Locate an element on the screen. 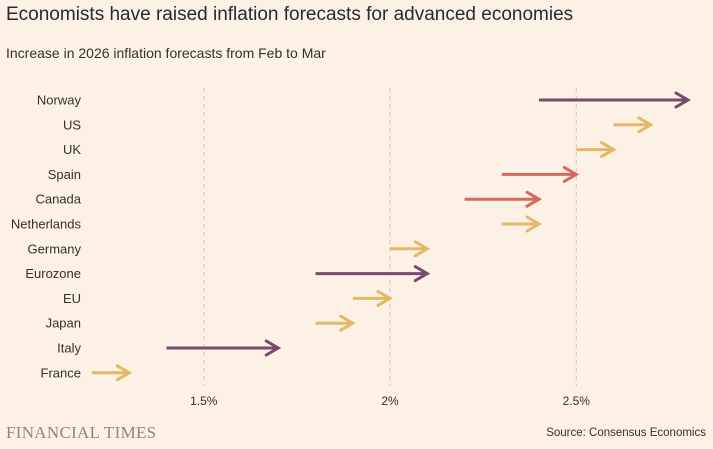 The width and height of the screenshot is (713, 449). x-axis-ticks: 1.5% 2% 2.5% is located at coordinates (390, 401).